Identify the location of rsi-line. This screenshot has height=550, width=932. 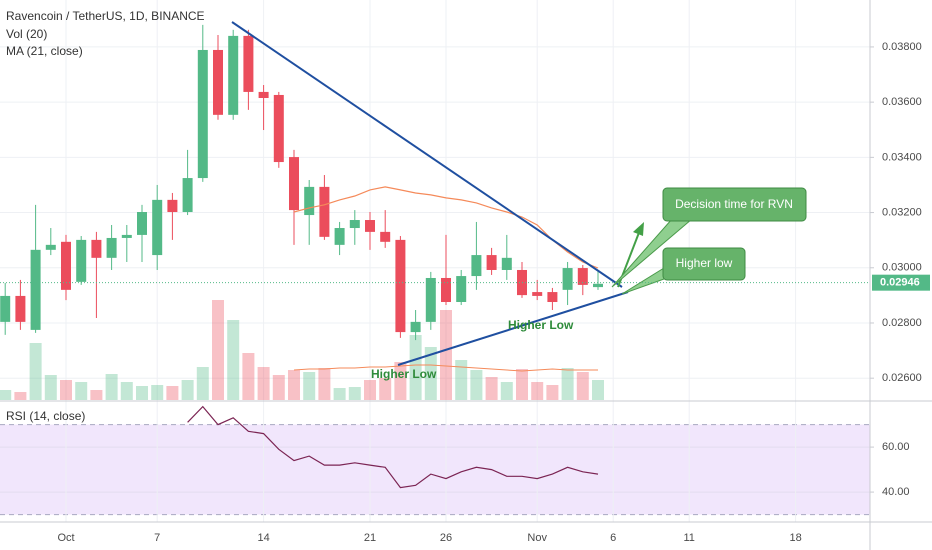
(393, 447).